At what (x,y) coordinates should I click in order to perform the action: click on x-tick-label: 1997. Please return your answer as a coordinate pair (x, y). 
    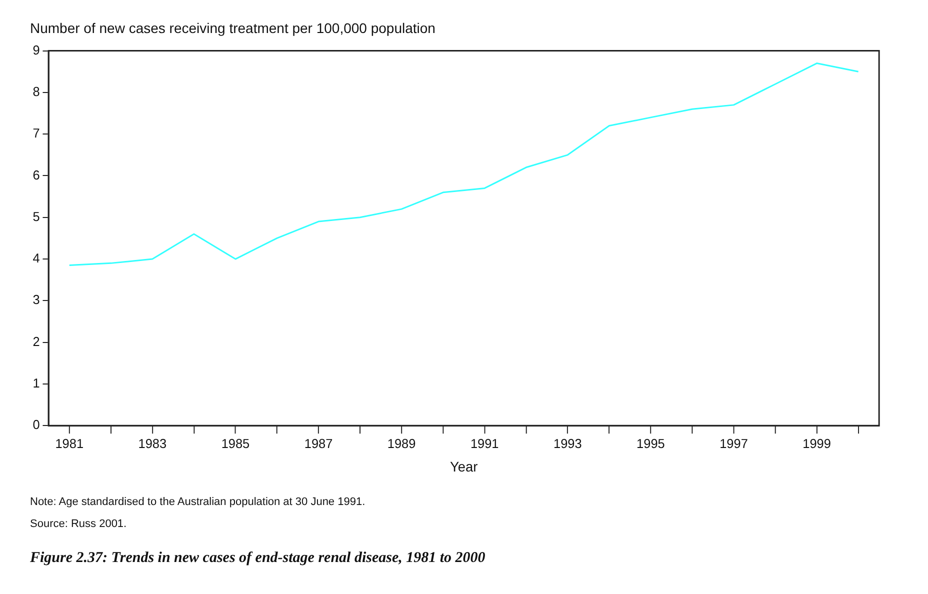
    Looking at the image, I should click on (734, 444).